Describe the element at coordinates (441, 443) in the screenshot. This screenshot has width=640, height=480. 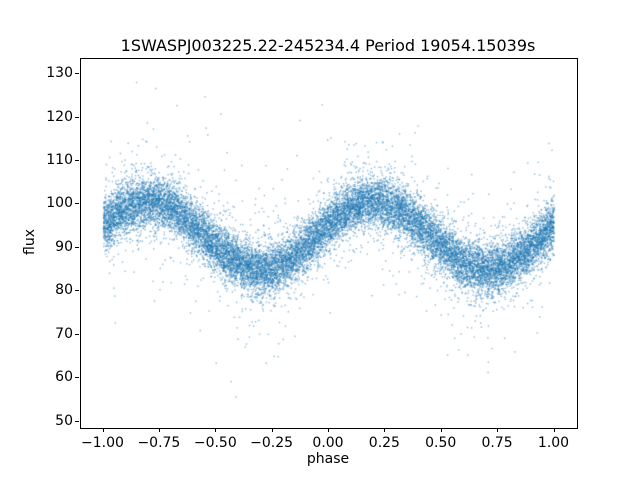
I see `x-tick-label: 0.50` at that location.